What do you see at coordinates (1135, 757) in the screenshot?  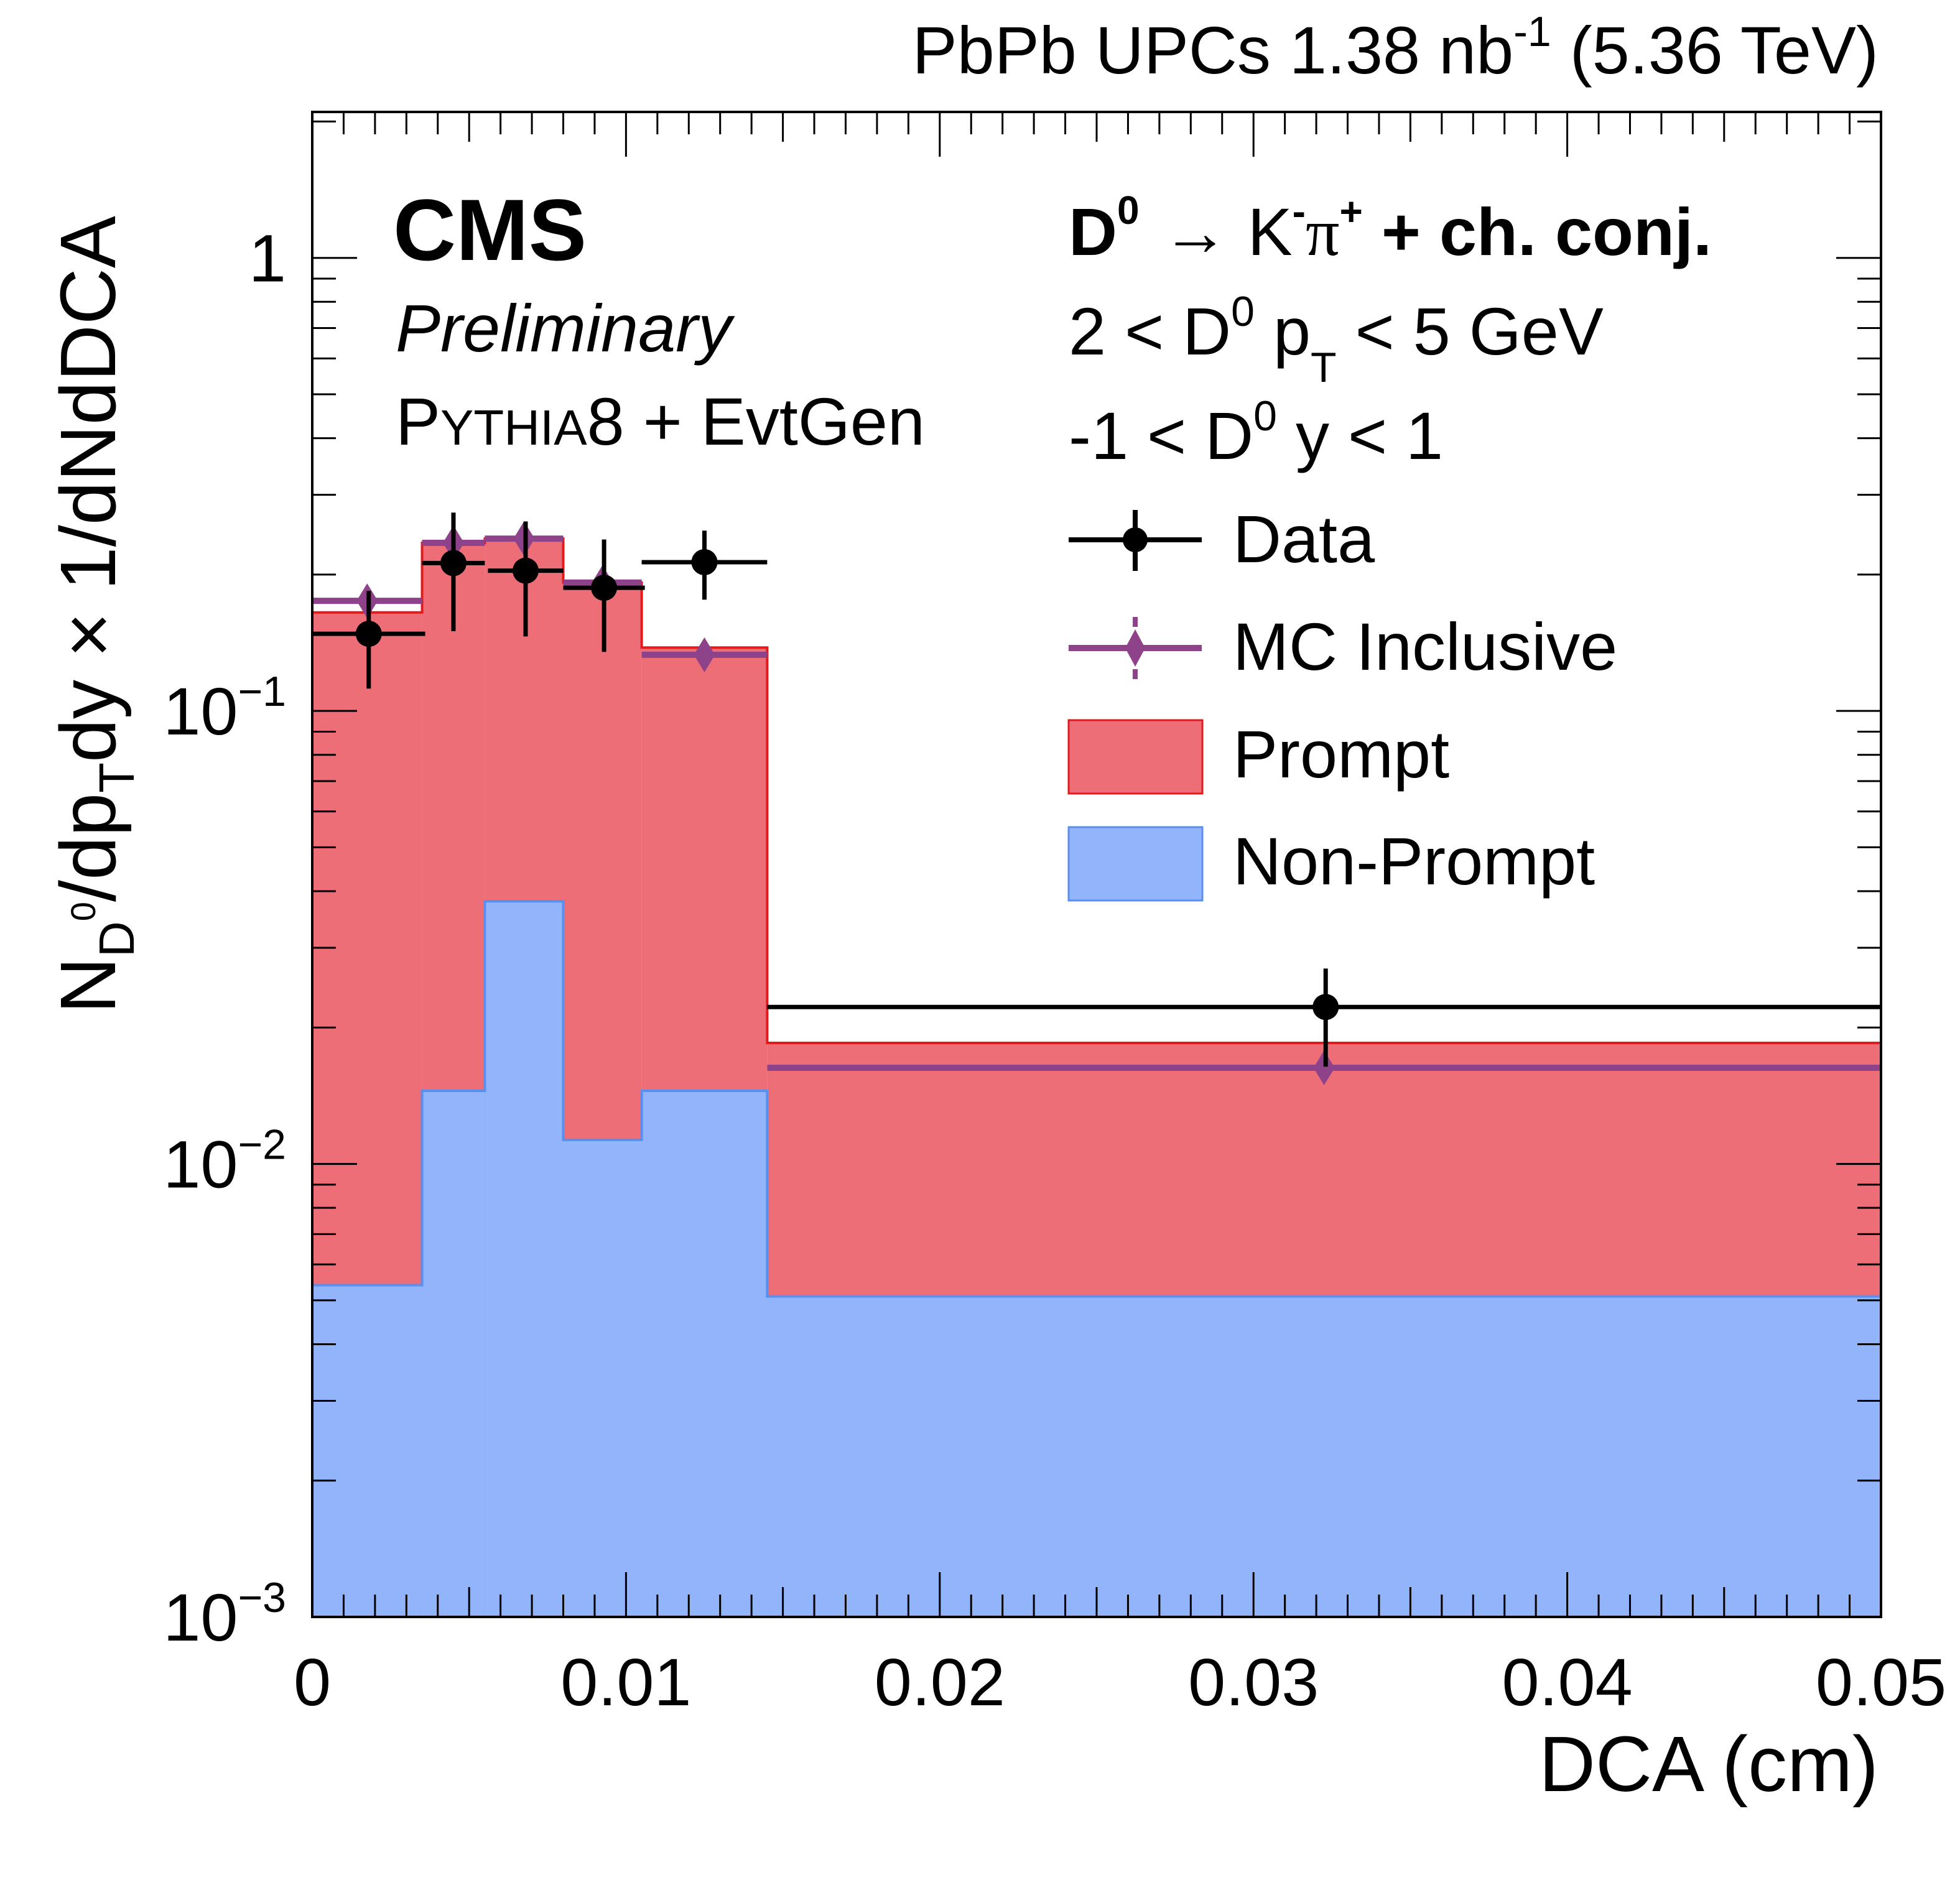 I see `legend-prompt-swatch` at bounding box center [1135, 757].